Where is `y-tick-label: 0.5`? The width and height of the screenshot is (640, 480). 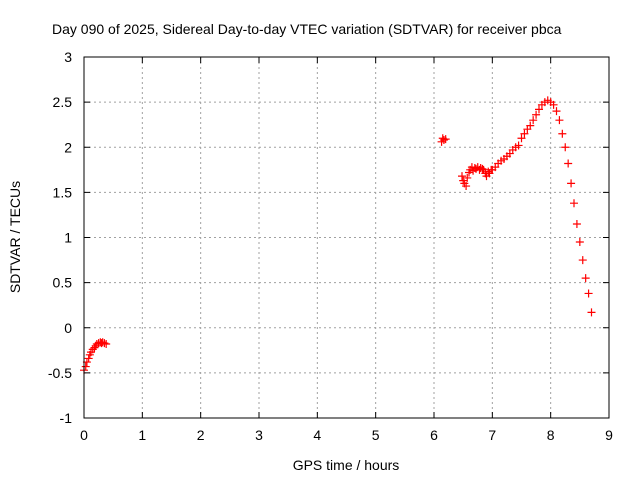
y-tick-label: 0.5 is located at coordinates (63, 283).